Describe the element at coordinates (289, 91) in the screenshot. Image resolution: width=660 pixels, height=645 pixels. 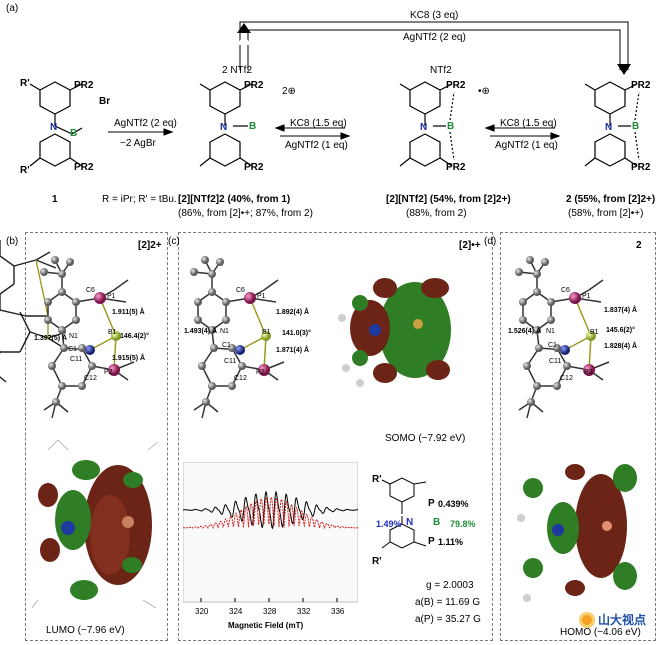
I see `dication-charge: 2⊕` at that location.